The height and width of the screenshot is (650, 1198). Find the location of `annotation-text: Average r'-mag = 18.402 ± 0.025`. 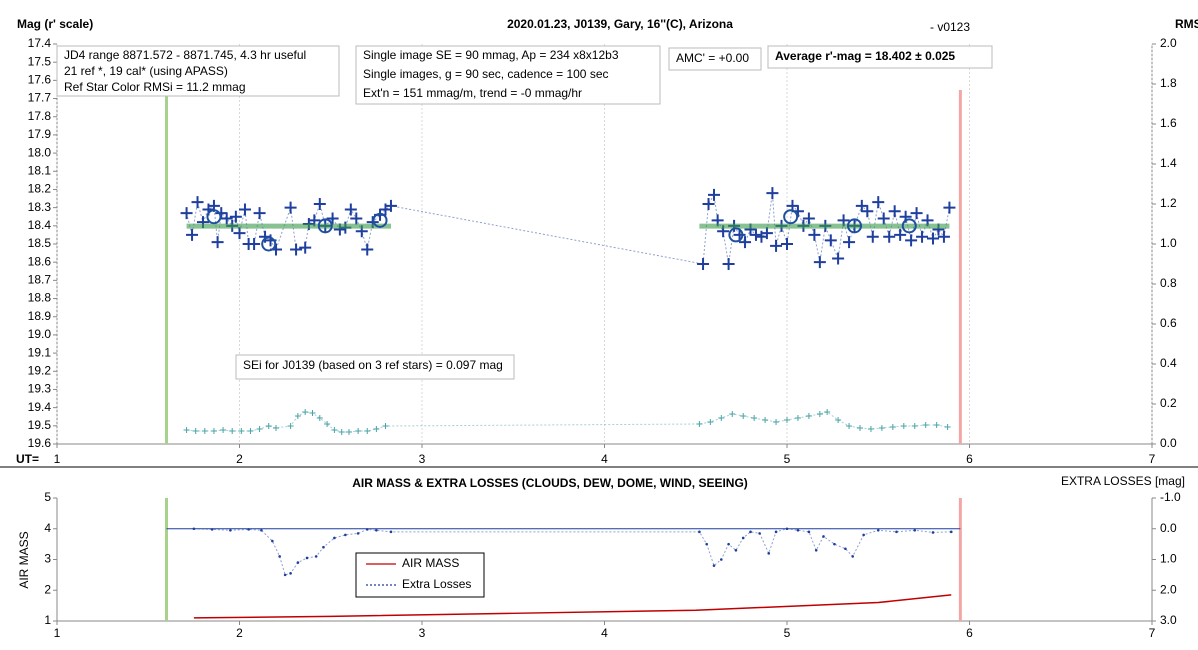

annotation-text: Average r'-mag = 18.402 ± 0.025 is located at coordinates (865, 56).